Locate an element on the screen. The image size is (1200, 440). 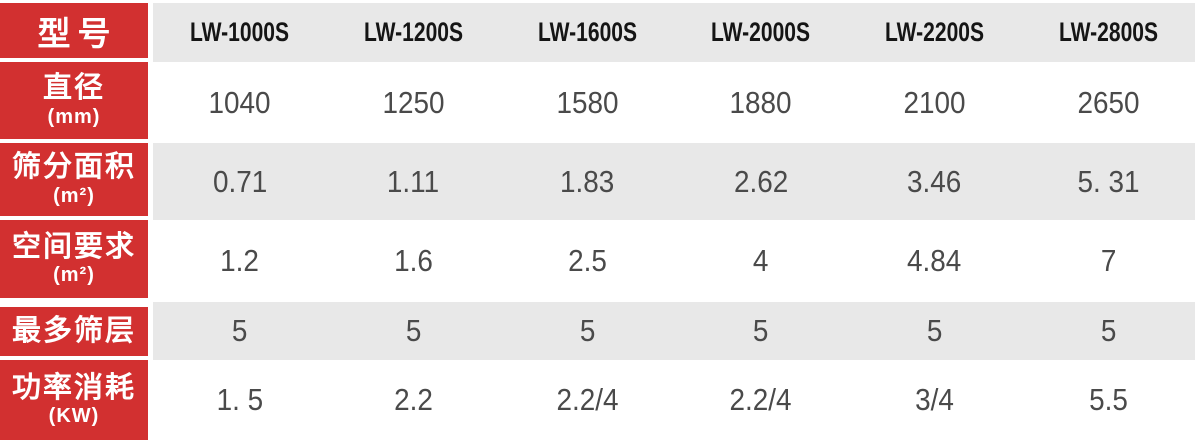
value-cell: 5.5 is located at coordinates (1108, 400).